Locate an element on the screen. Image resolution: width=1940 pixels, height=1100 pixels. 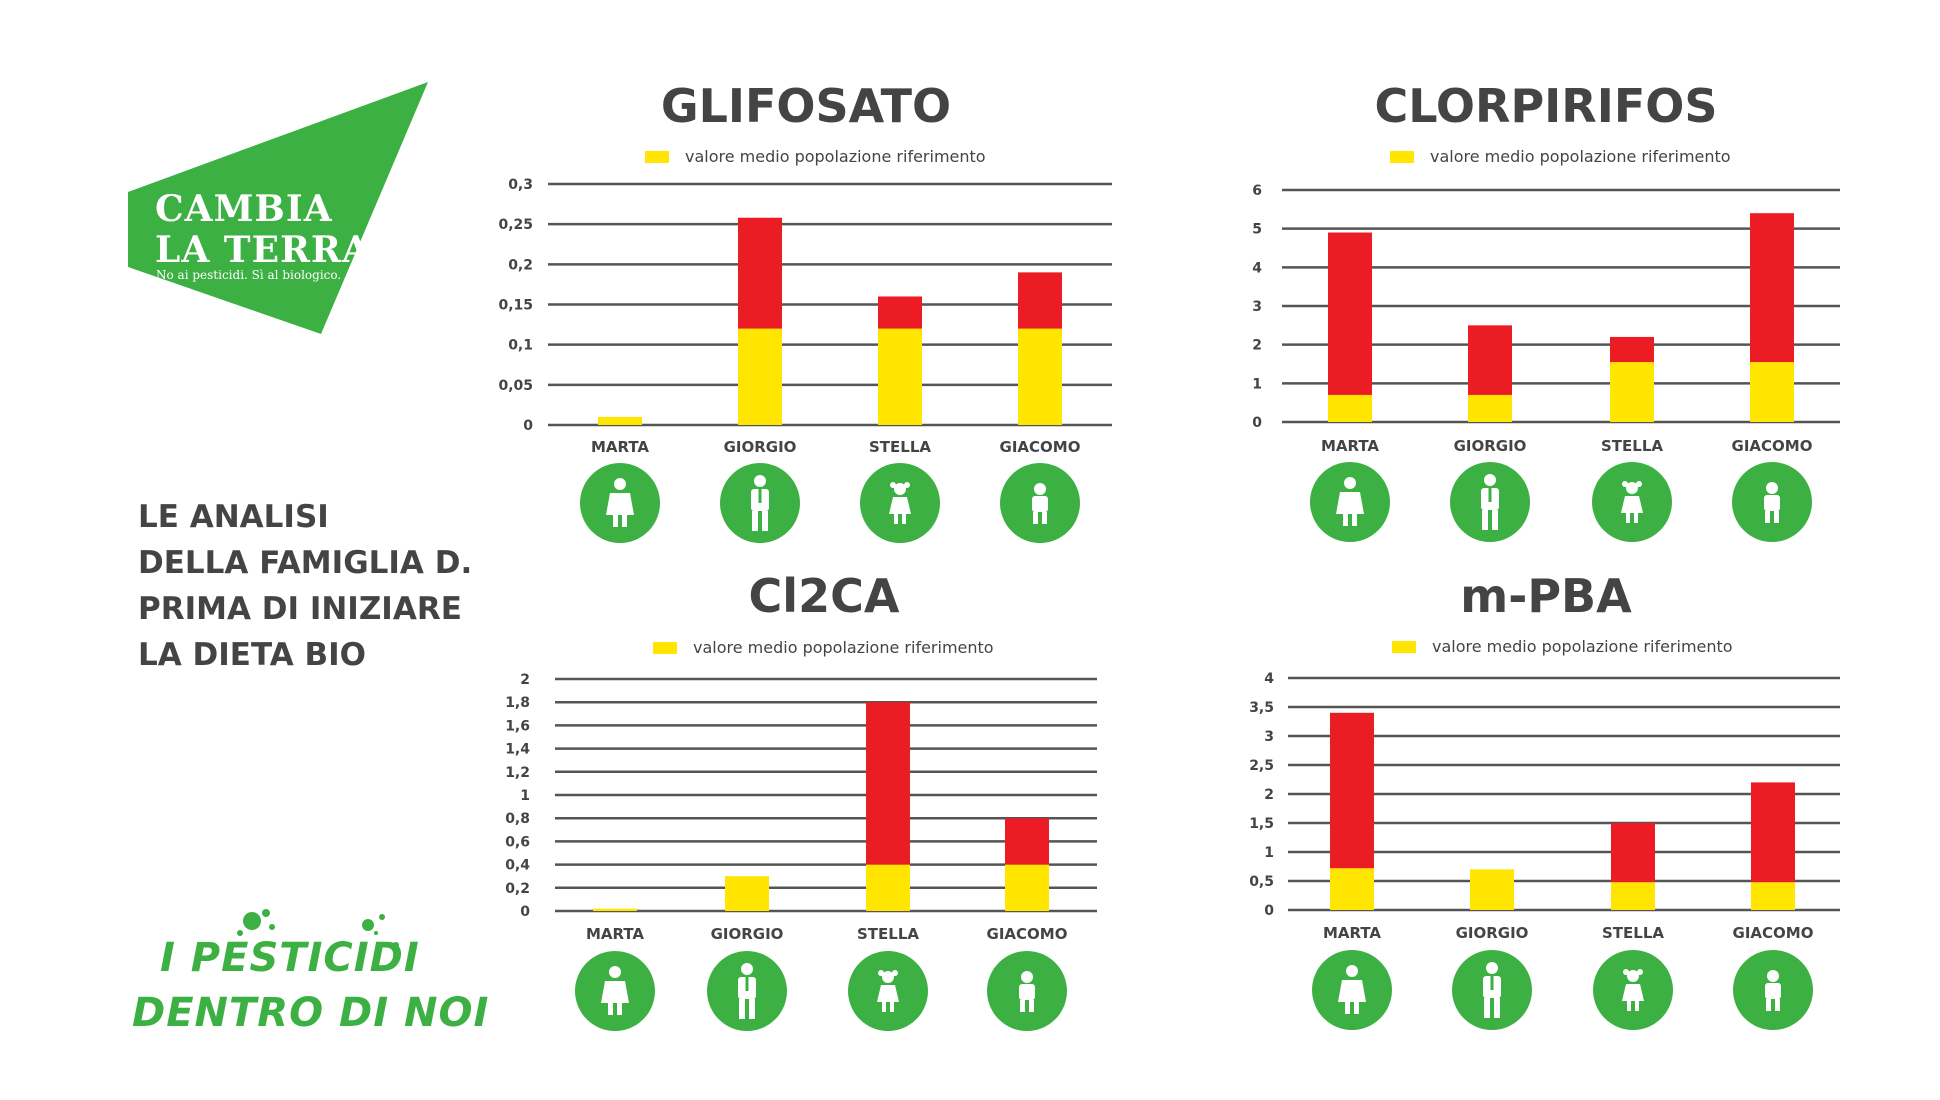
y-tick-label: 0,5 is located at coordinates (1261, 882).